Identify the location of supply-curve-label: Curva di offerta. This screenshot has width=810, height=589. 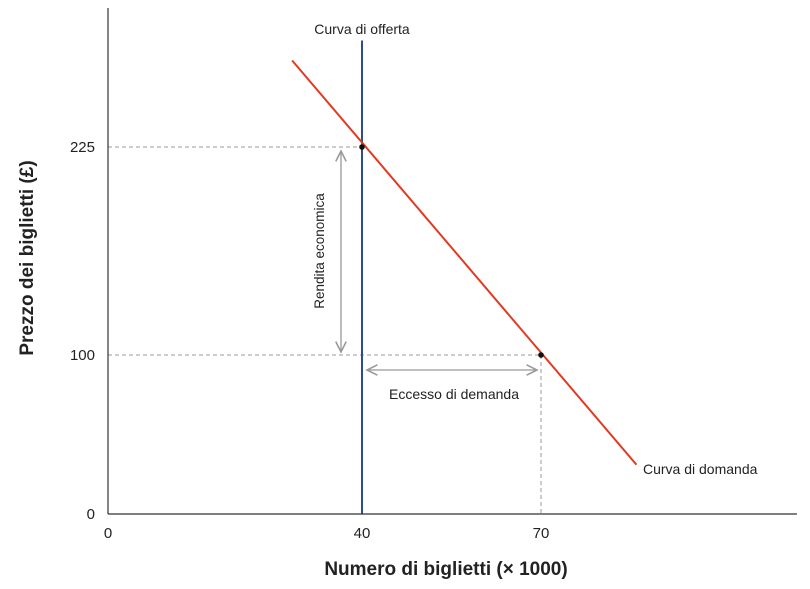
(362, 29).